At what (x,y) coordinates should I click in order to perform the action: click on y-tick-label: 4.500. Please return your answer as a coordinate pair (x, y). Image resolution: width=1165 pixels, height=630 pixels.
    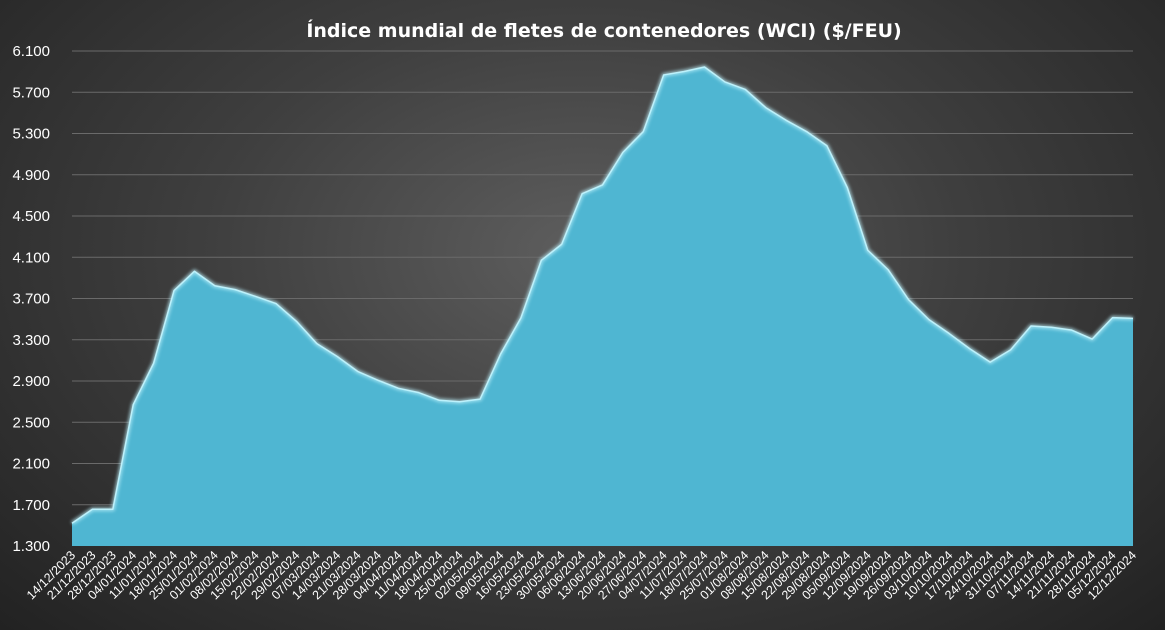
    Looking at the image, I should click on (31, 216).